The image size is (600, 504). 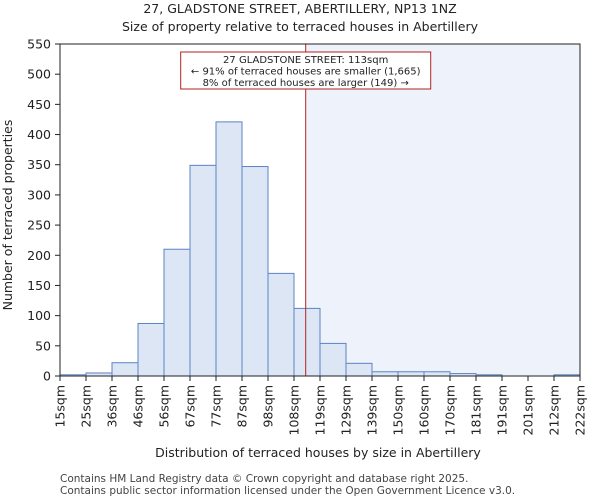 What do you see at coordinates (151, 349) in the screenshot?
I see `bar-46sqm` at bounding box center [151, 349].